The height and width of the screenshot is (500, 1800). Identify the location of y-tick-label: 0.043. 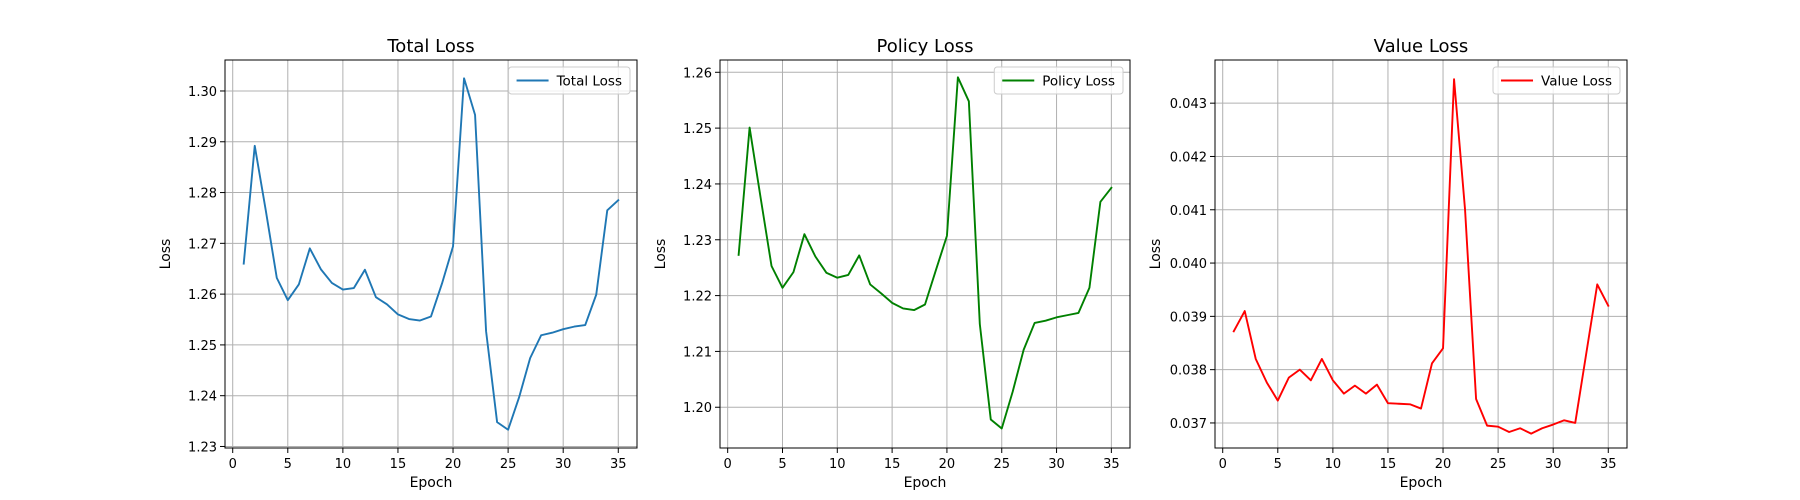
(1188, 104).